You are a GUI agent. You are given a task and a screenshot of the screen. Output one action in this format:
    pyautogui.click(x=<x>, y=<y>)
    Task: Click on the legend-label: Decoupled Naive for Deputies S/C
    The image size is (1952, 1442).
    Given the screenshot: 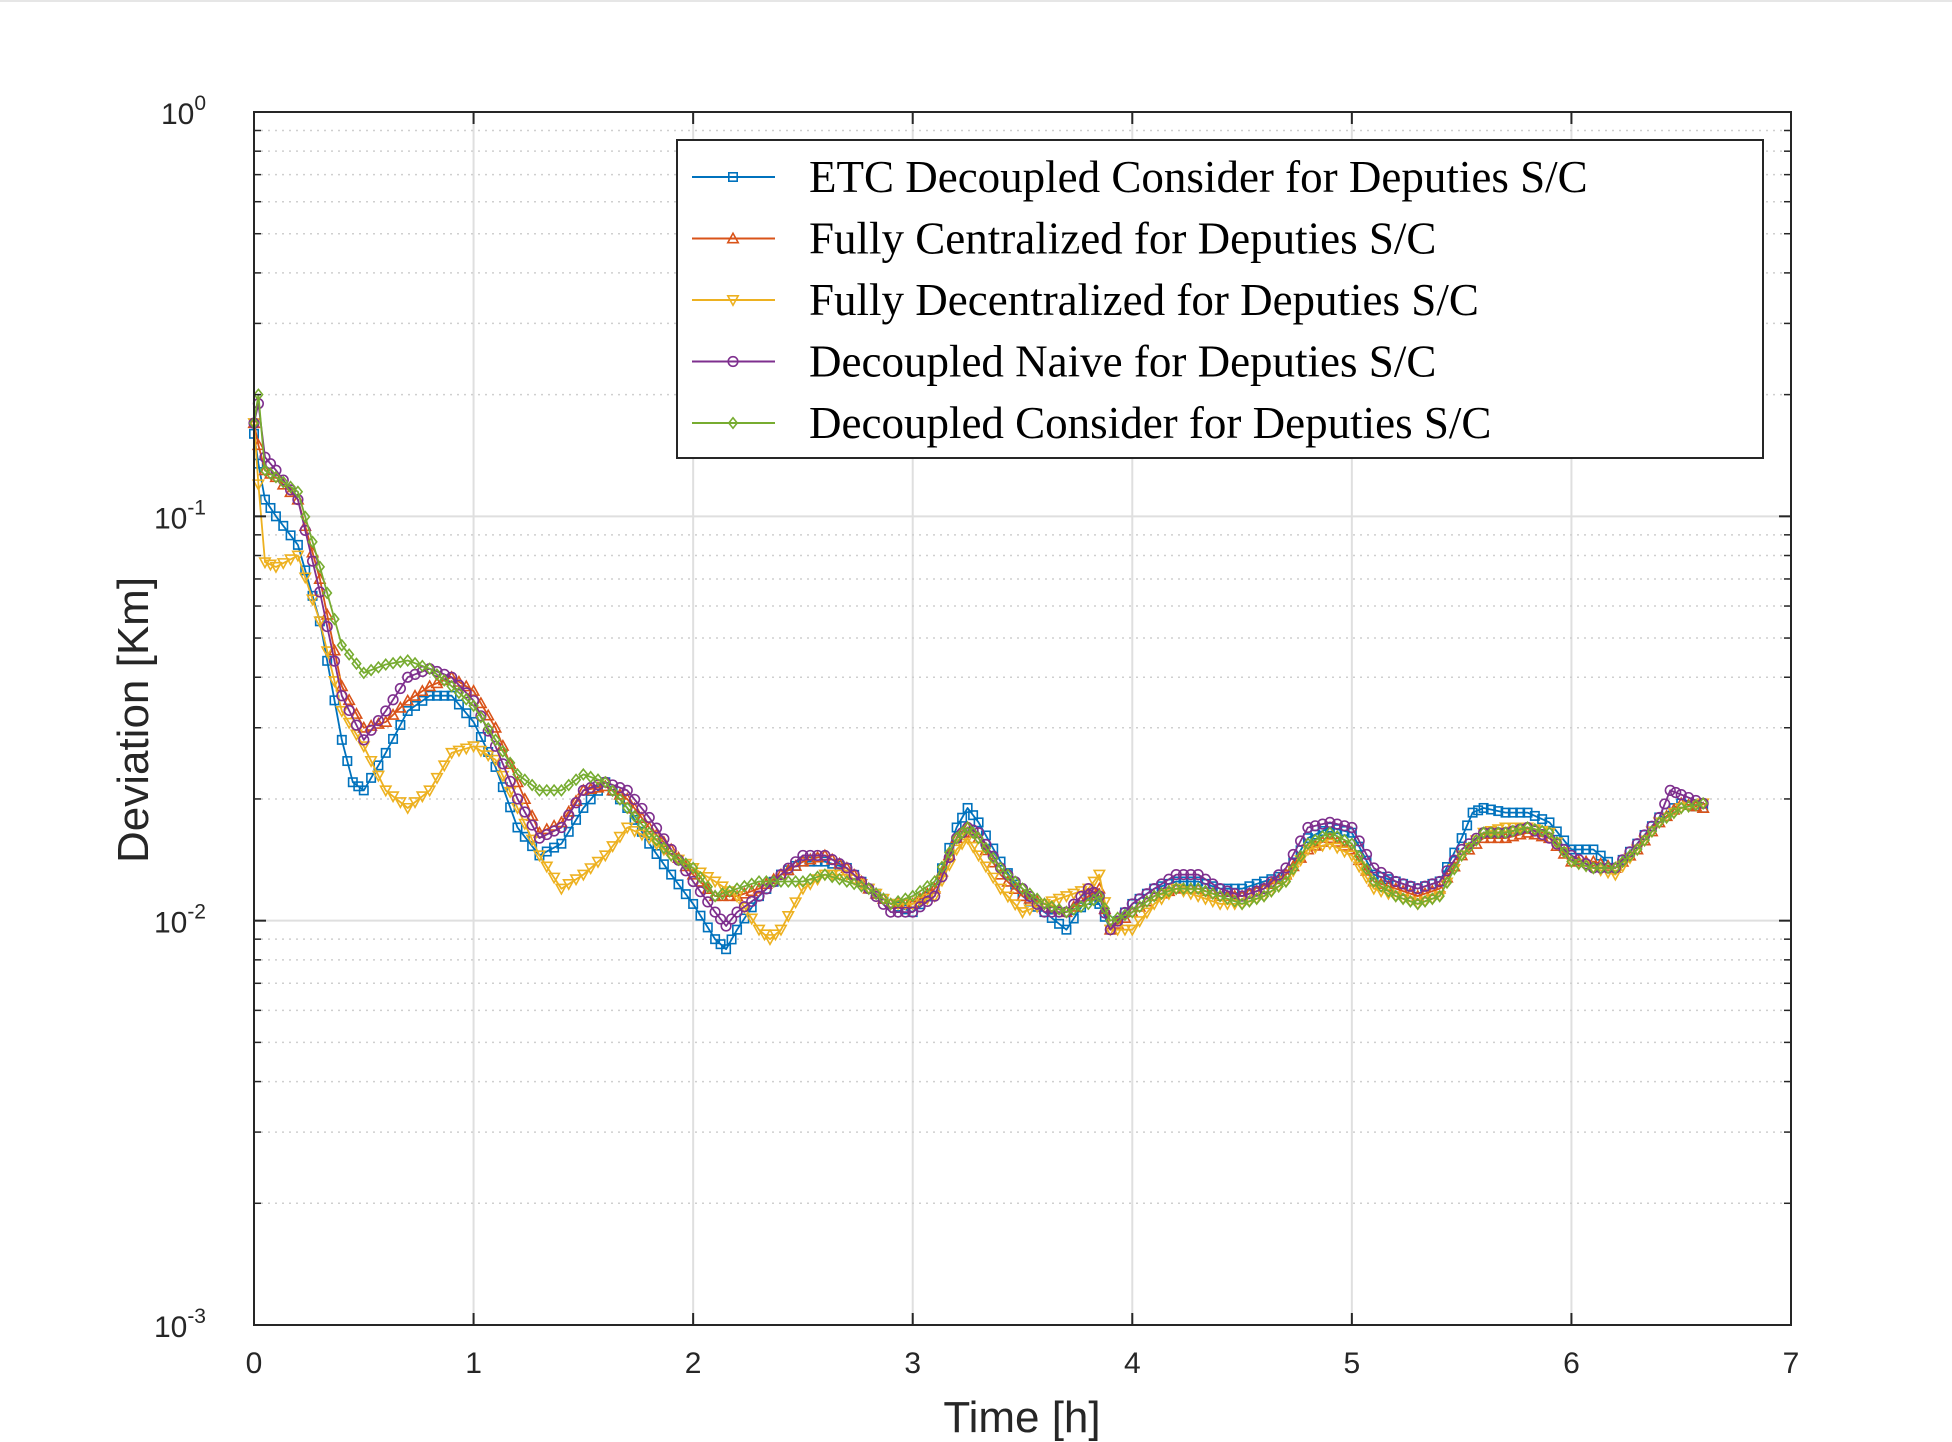 What is the action you would take?
    pyautogui.click(x=1122, y=362)
    